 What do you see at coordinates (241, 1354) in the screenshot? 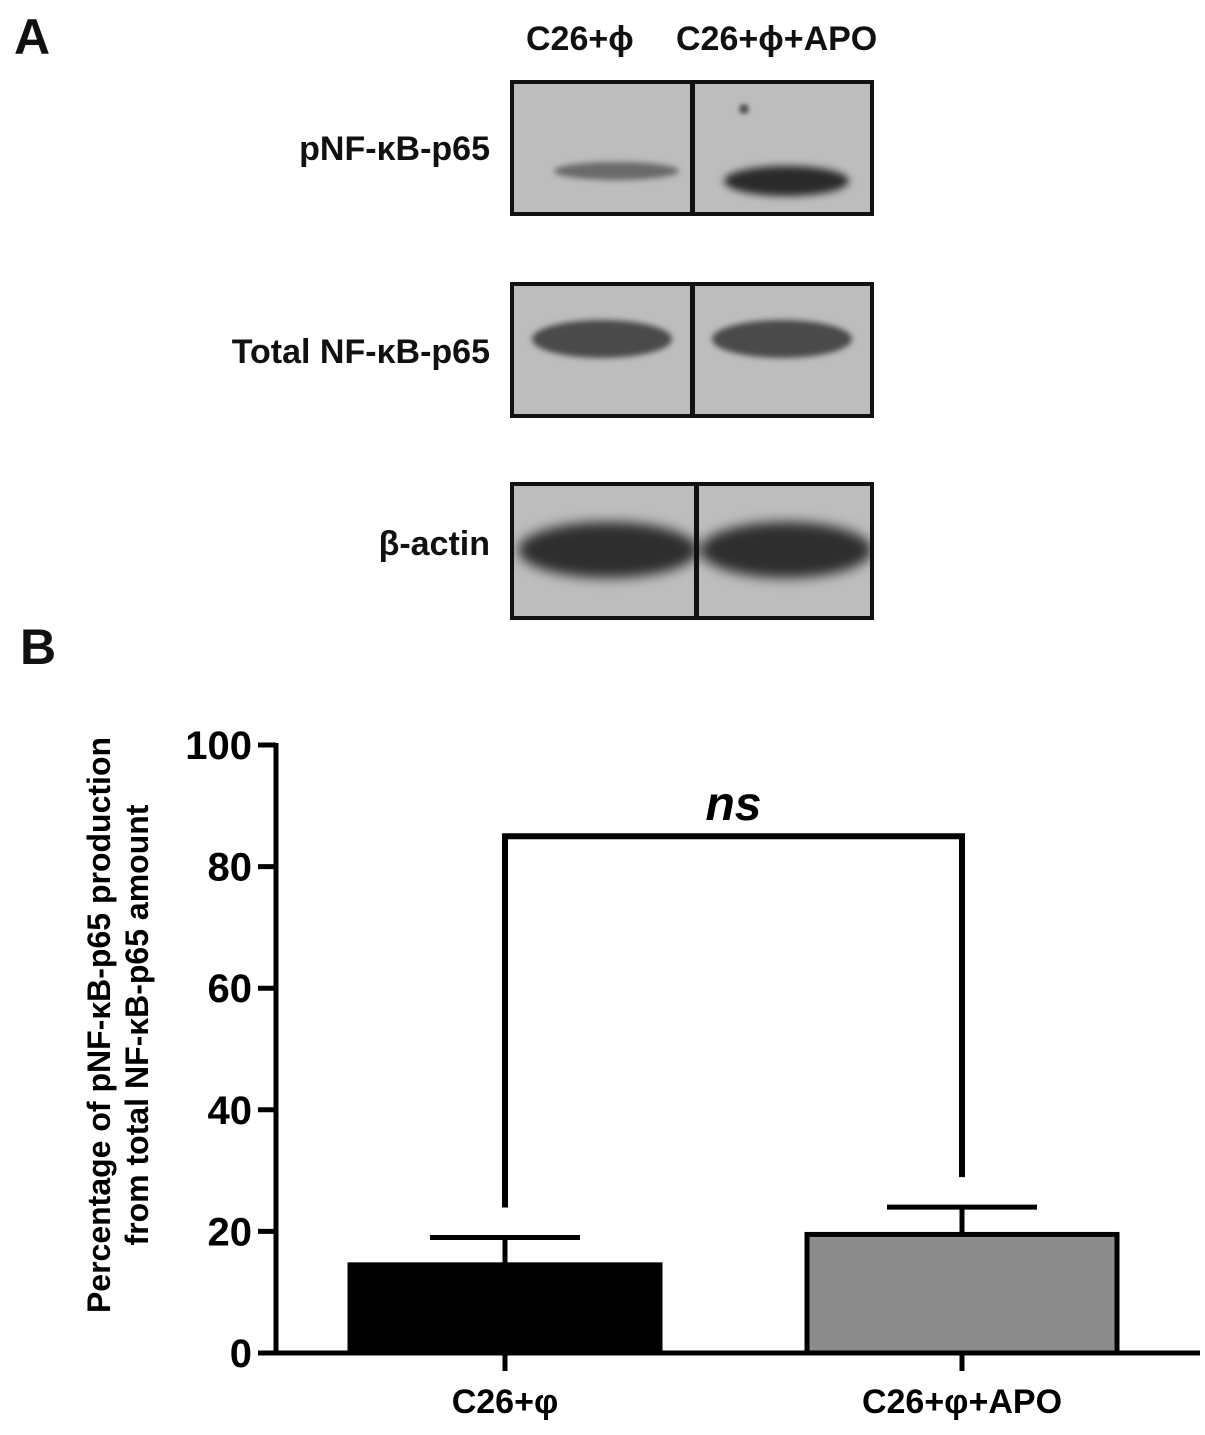
I see `y-tick-label-0: 0` at bounding box center [241, 1354].